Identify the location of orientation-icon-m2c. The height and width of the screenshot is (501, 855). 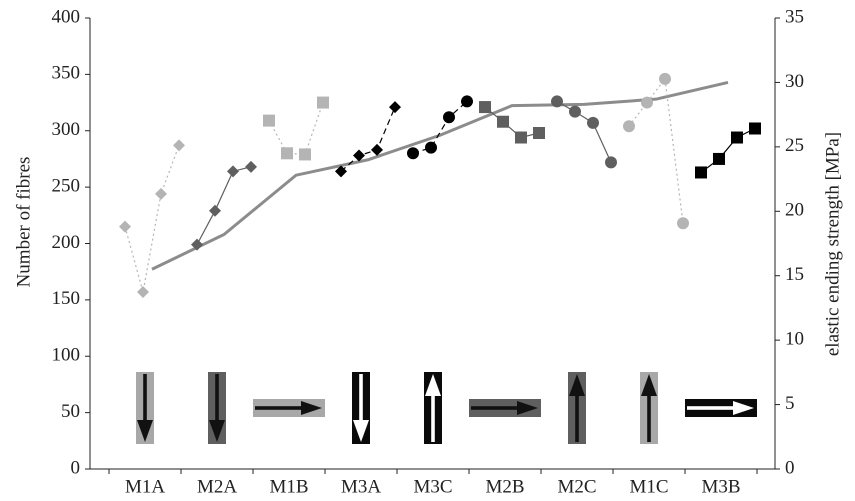
(577, 408).